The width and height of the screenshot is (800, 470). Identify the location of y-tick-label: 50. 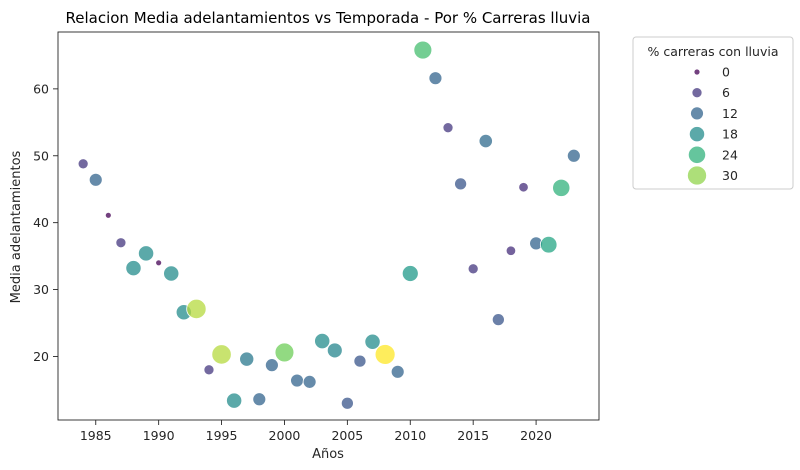
(41, 155).